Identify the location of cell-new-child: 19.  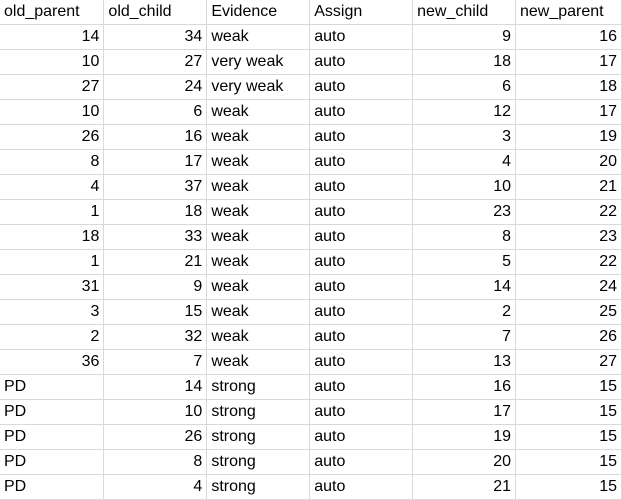
(464, 437).